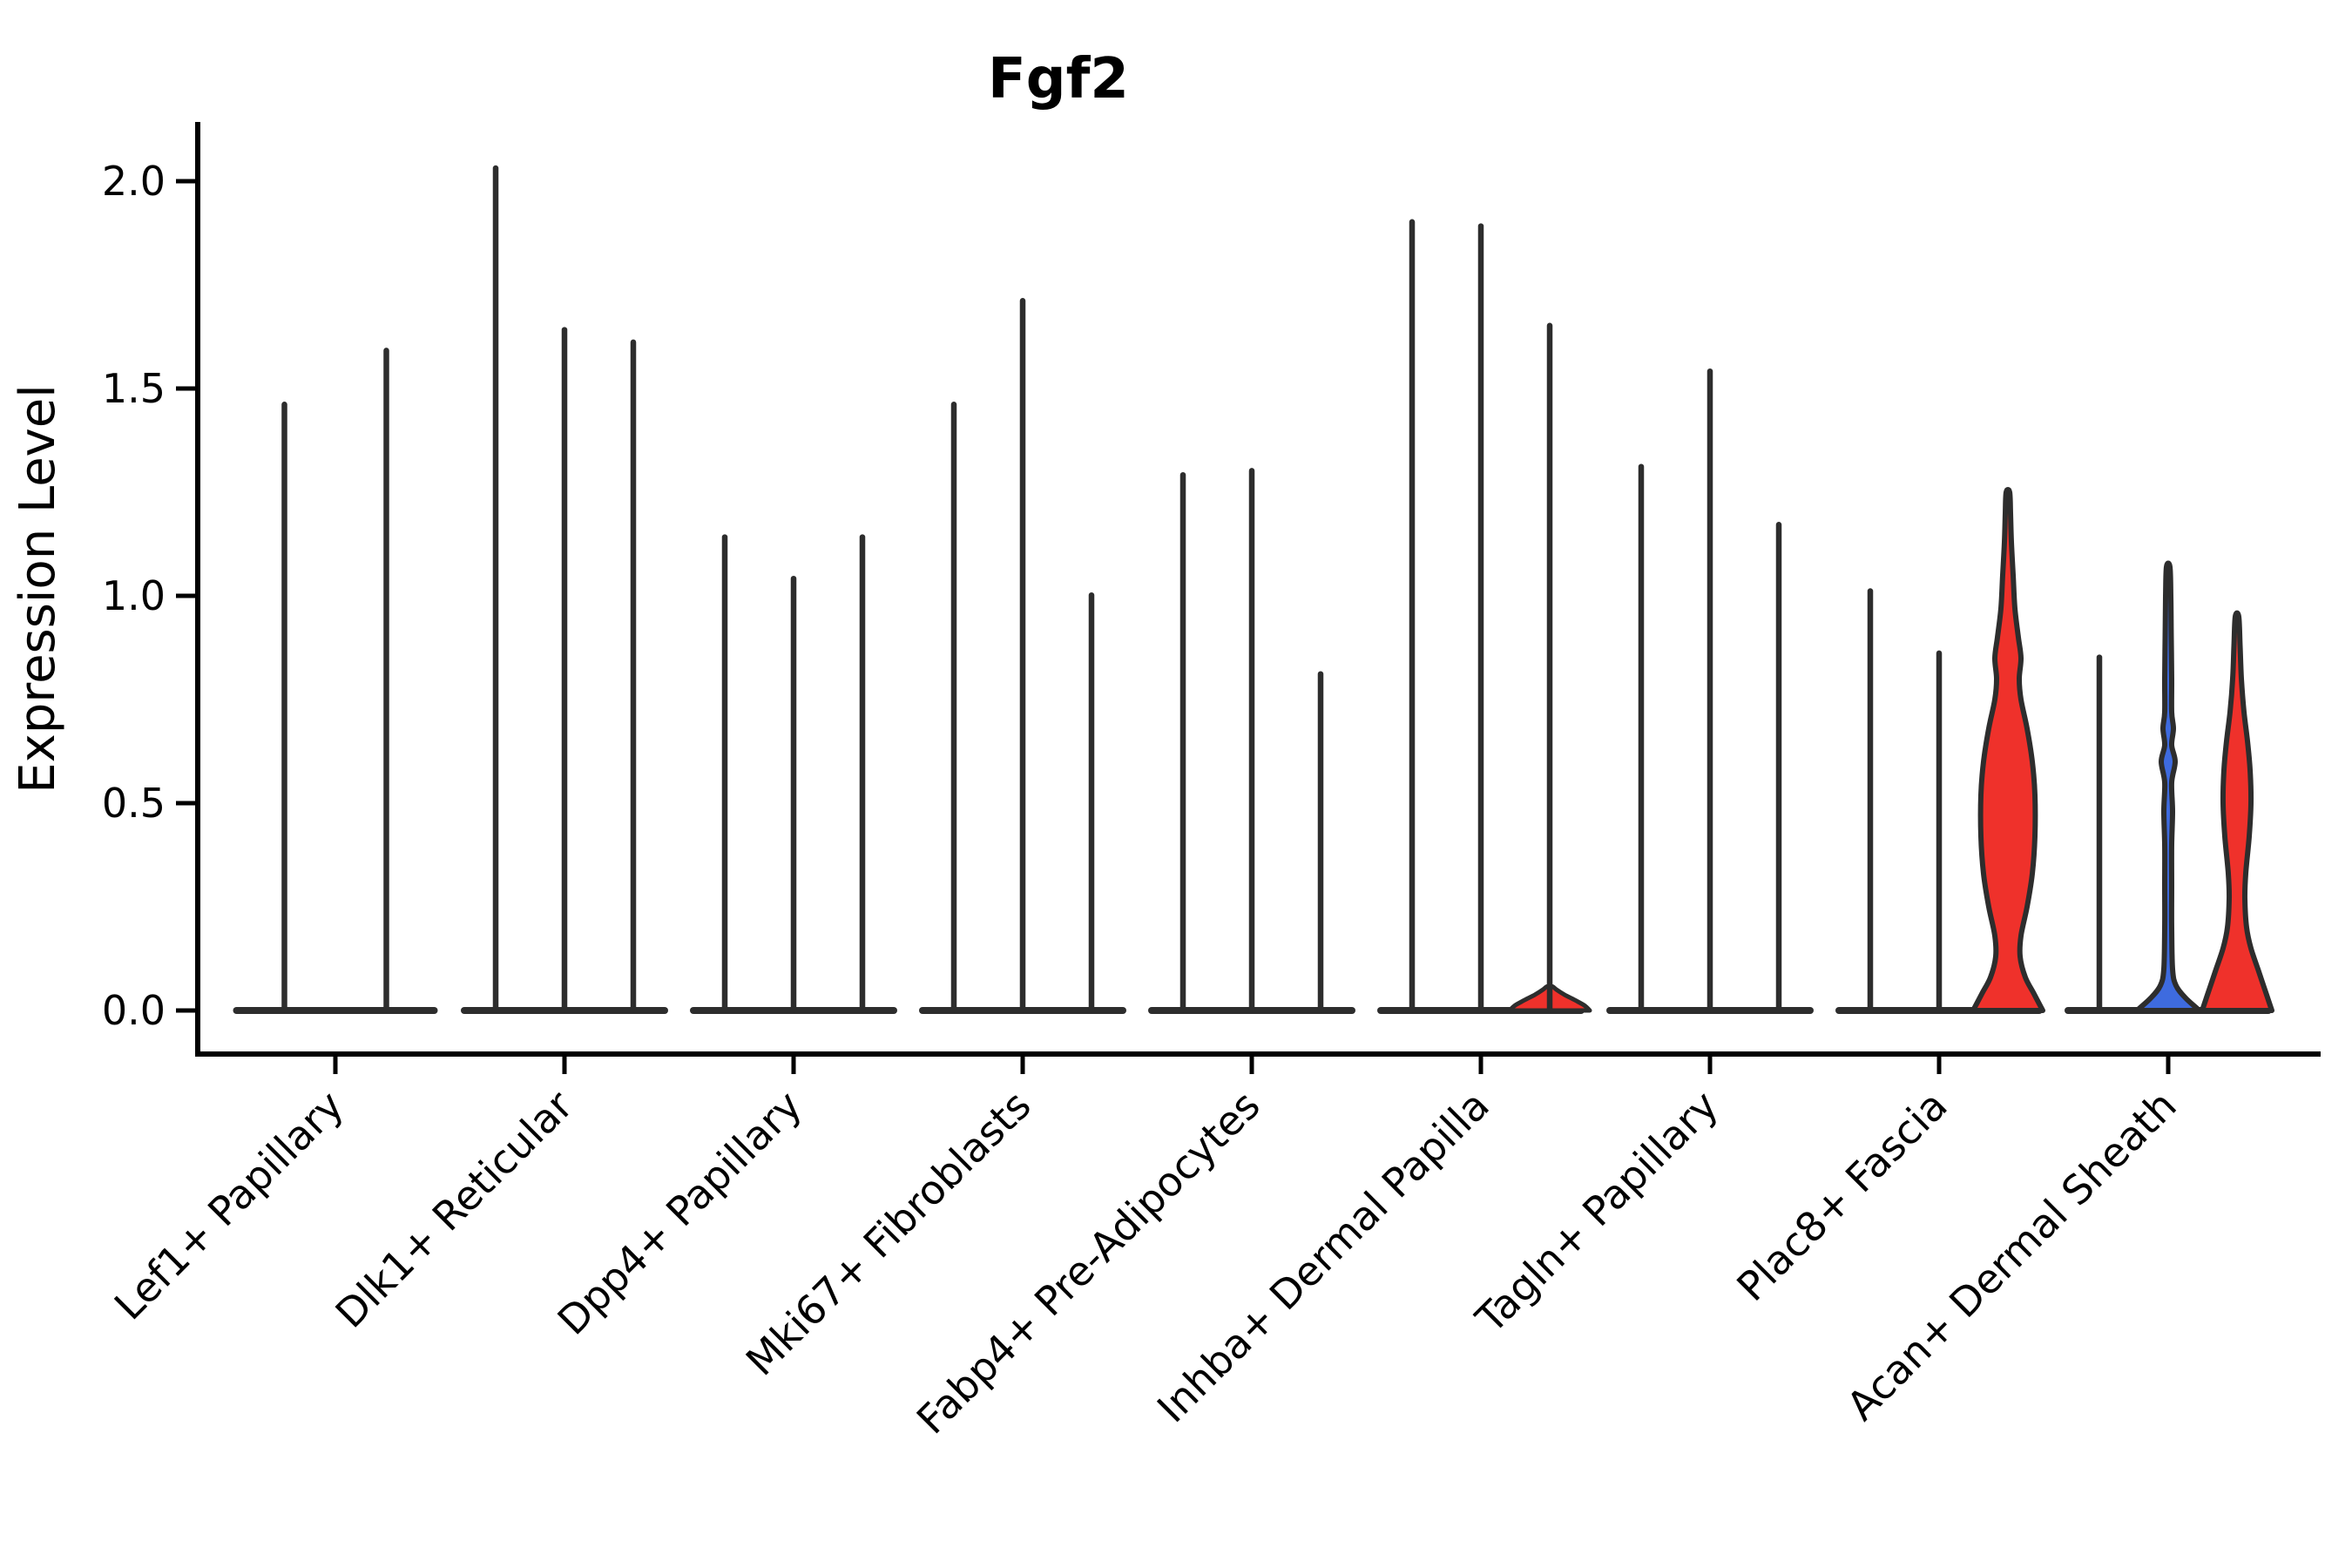  What do you see at coordinates (134, 182) in the screenshot?
I see `y-tick-label: 2.0` at bounding box center [134, 182].